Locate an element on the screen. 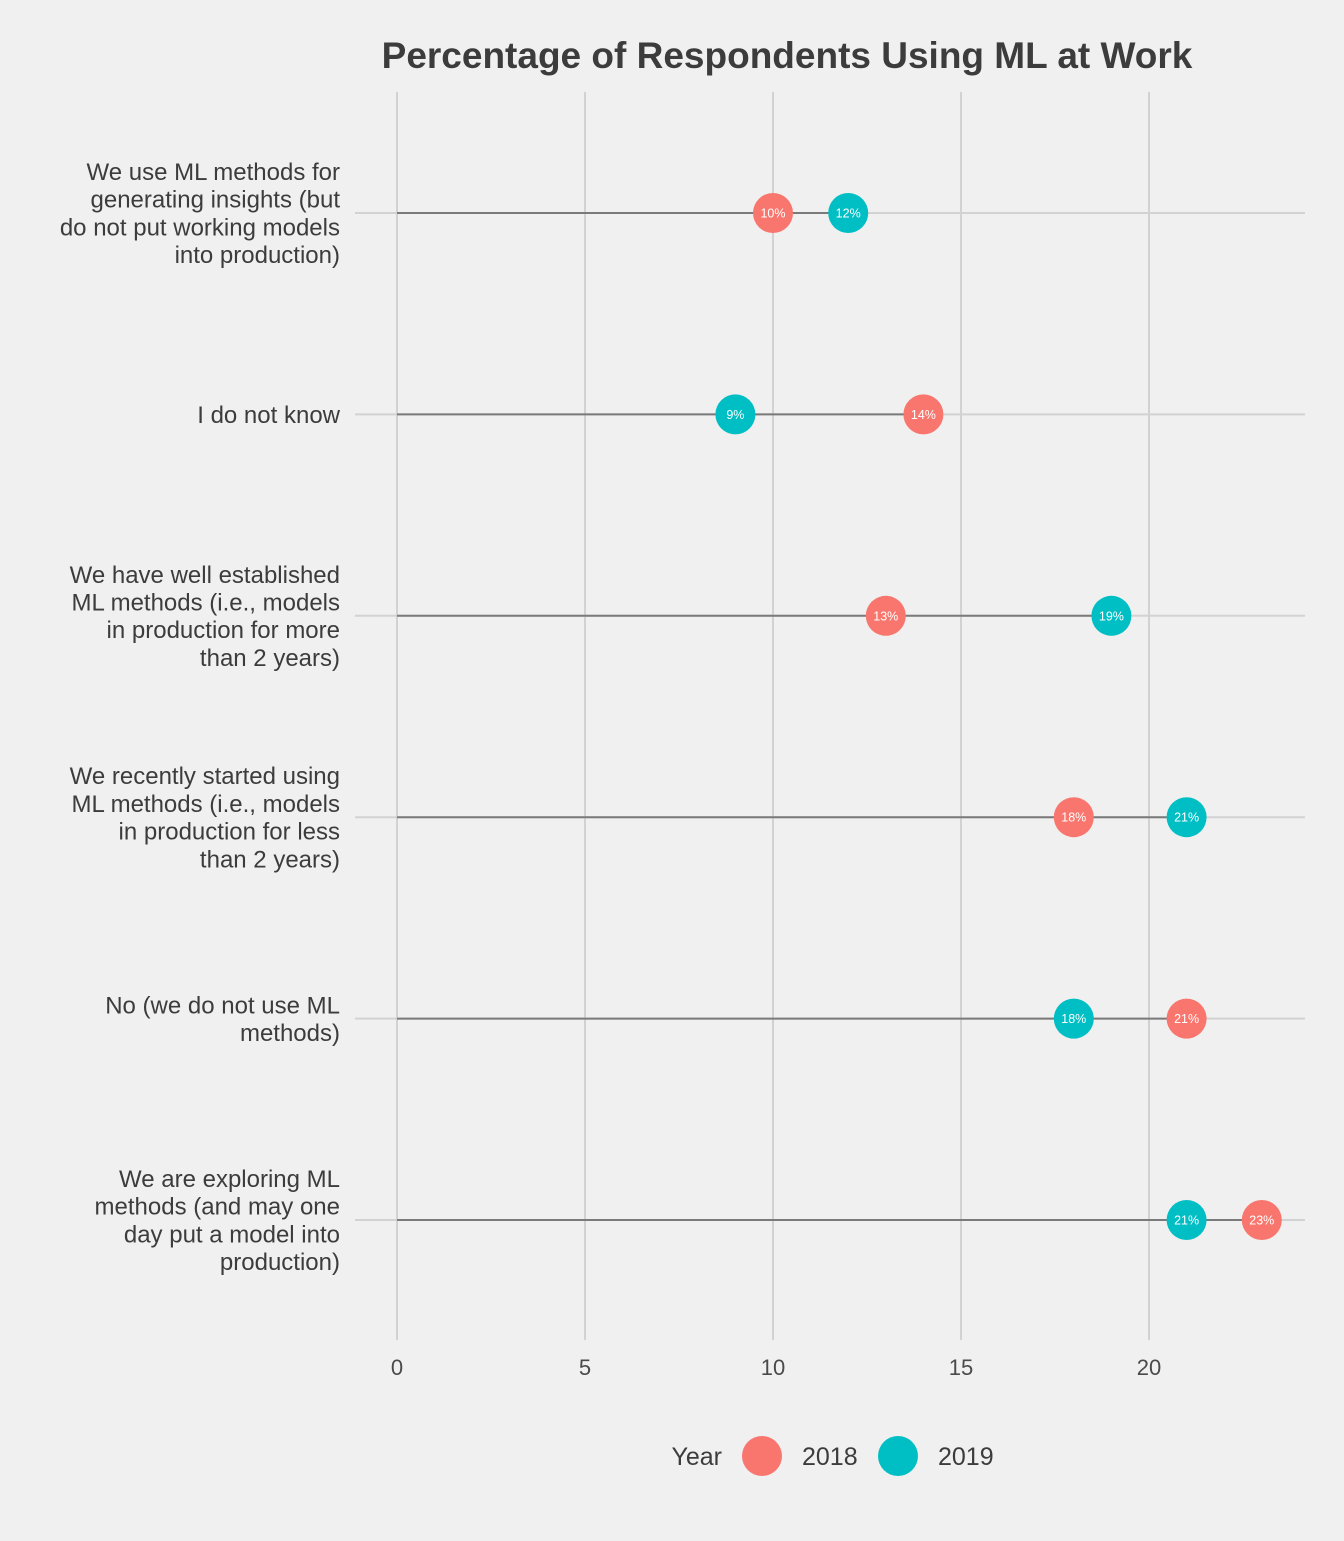  data-label: 14% is located at coordinates (923, 415).